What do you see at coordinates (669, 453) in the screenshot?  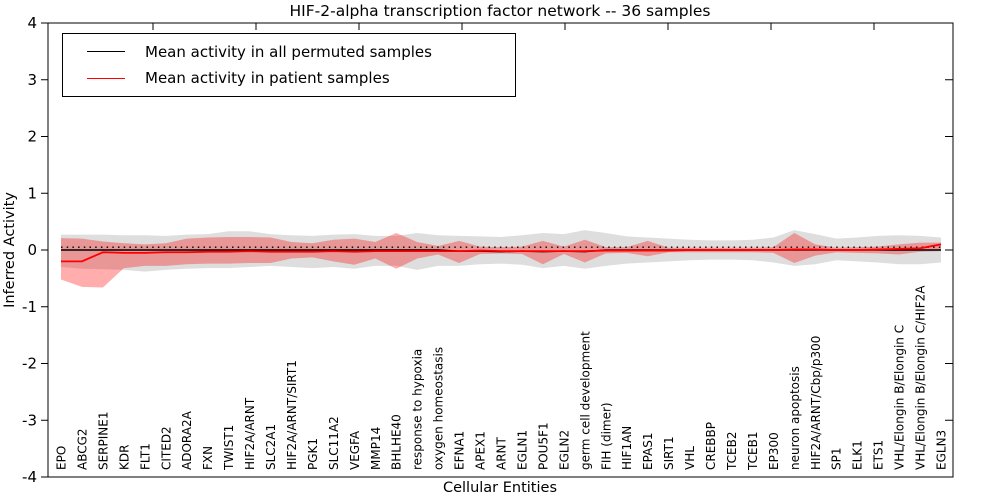 I see `x-tick-label: SIRT1` at bounding box center [669, 453].